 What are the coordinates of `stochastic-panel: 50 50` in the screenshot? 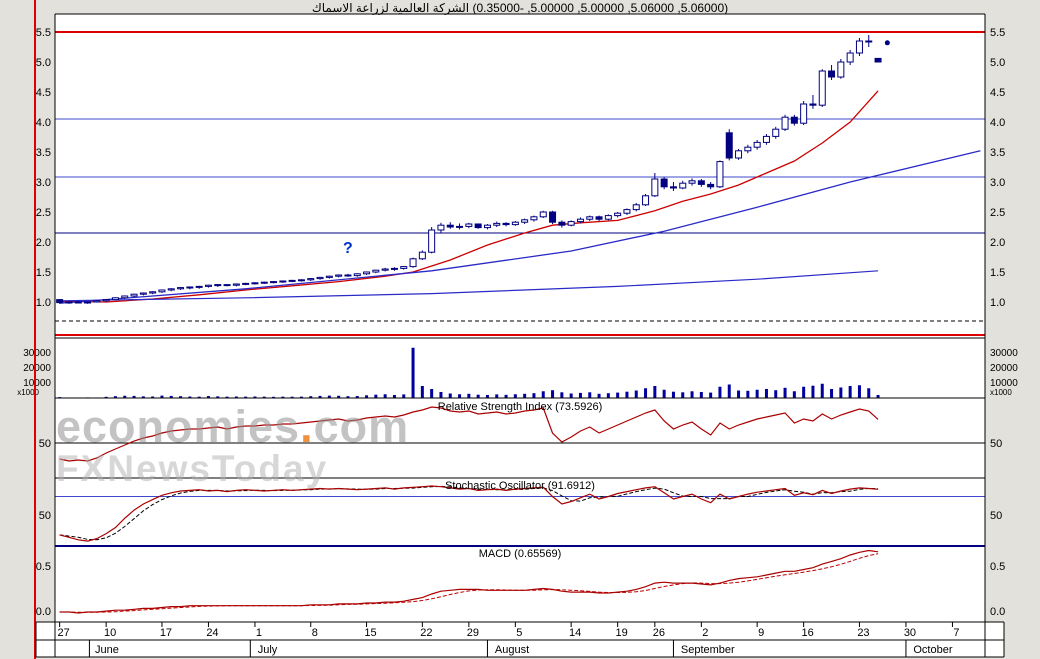 It's located at (520, 513).